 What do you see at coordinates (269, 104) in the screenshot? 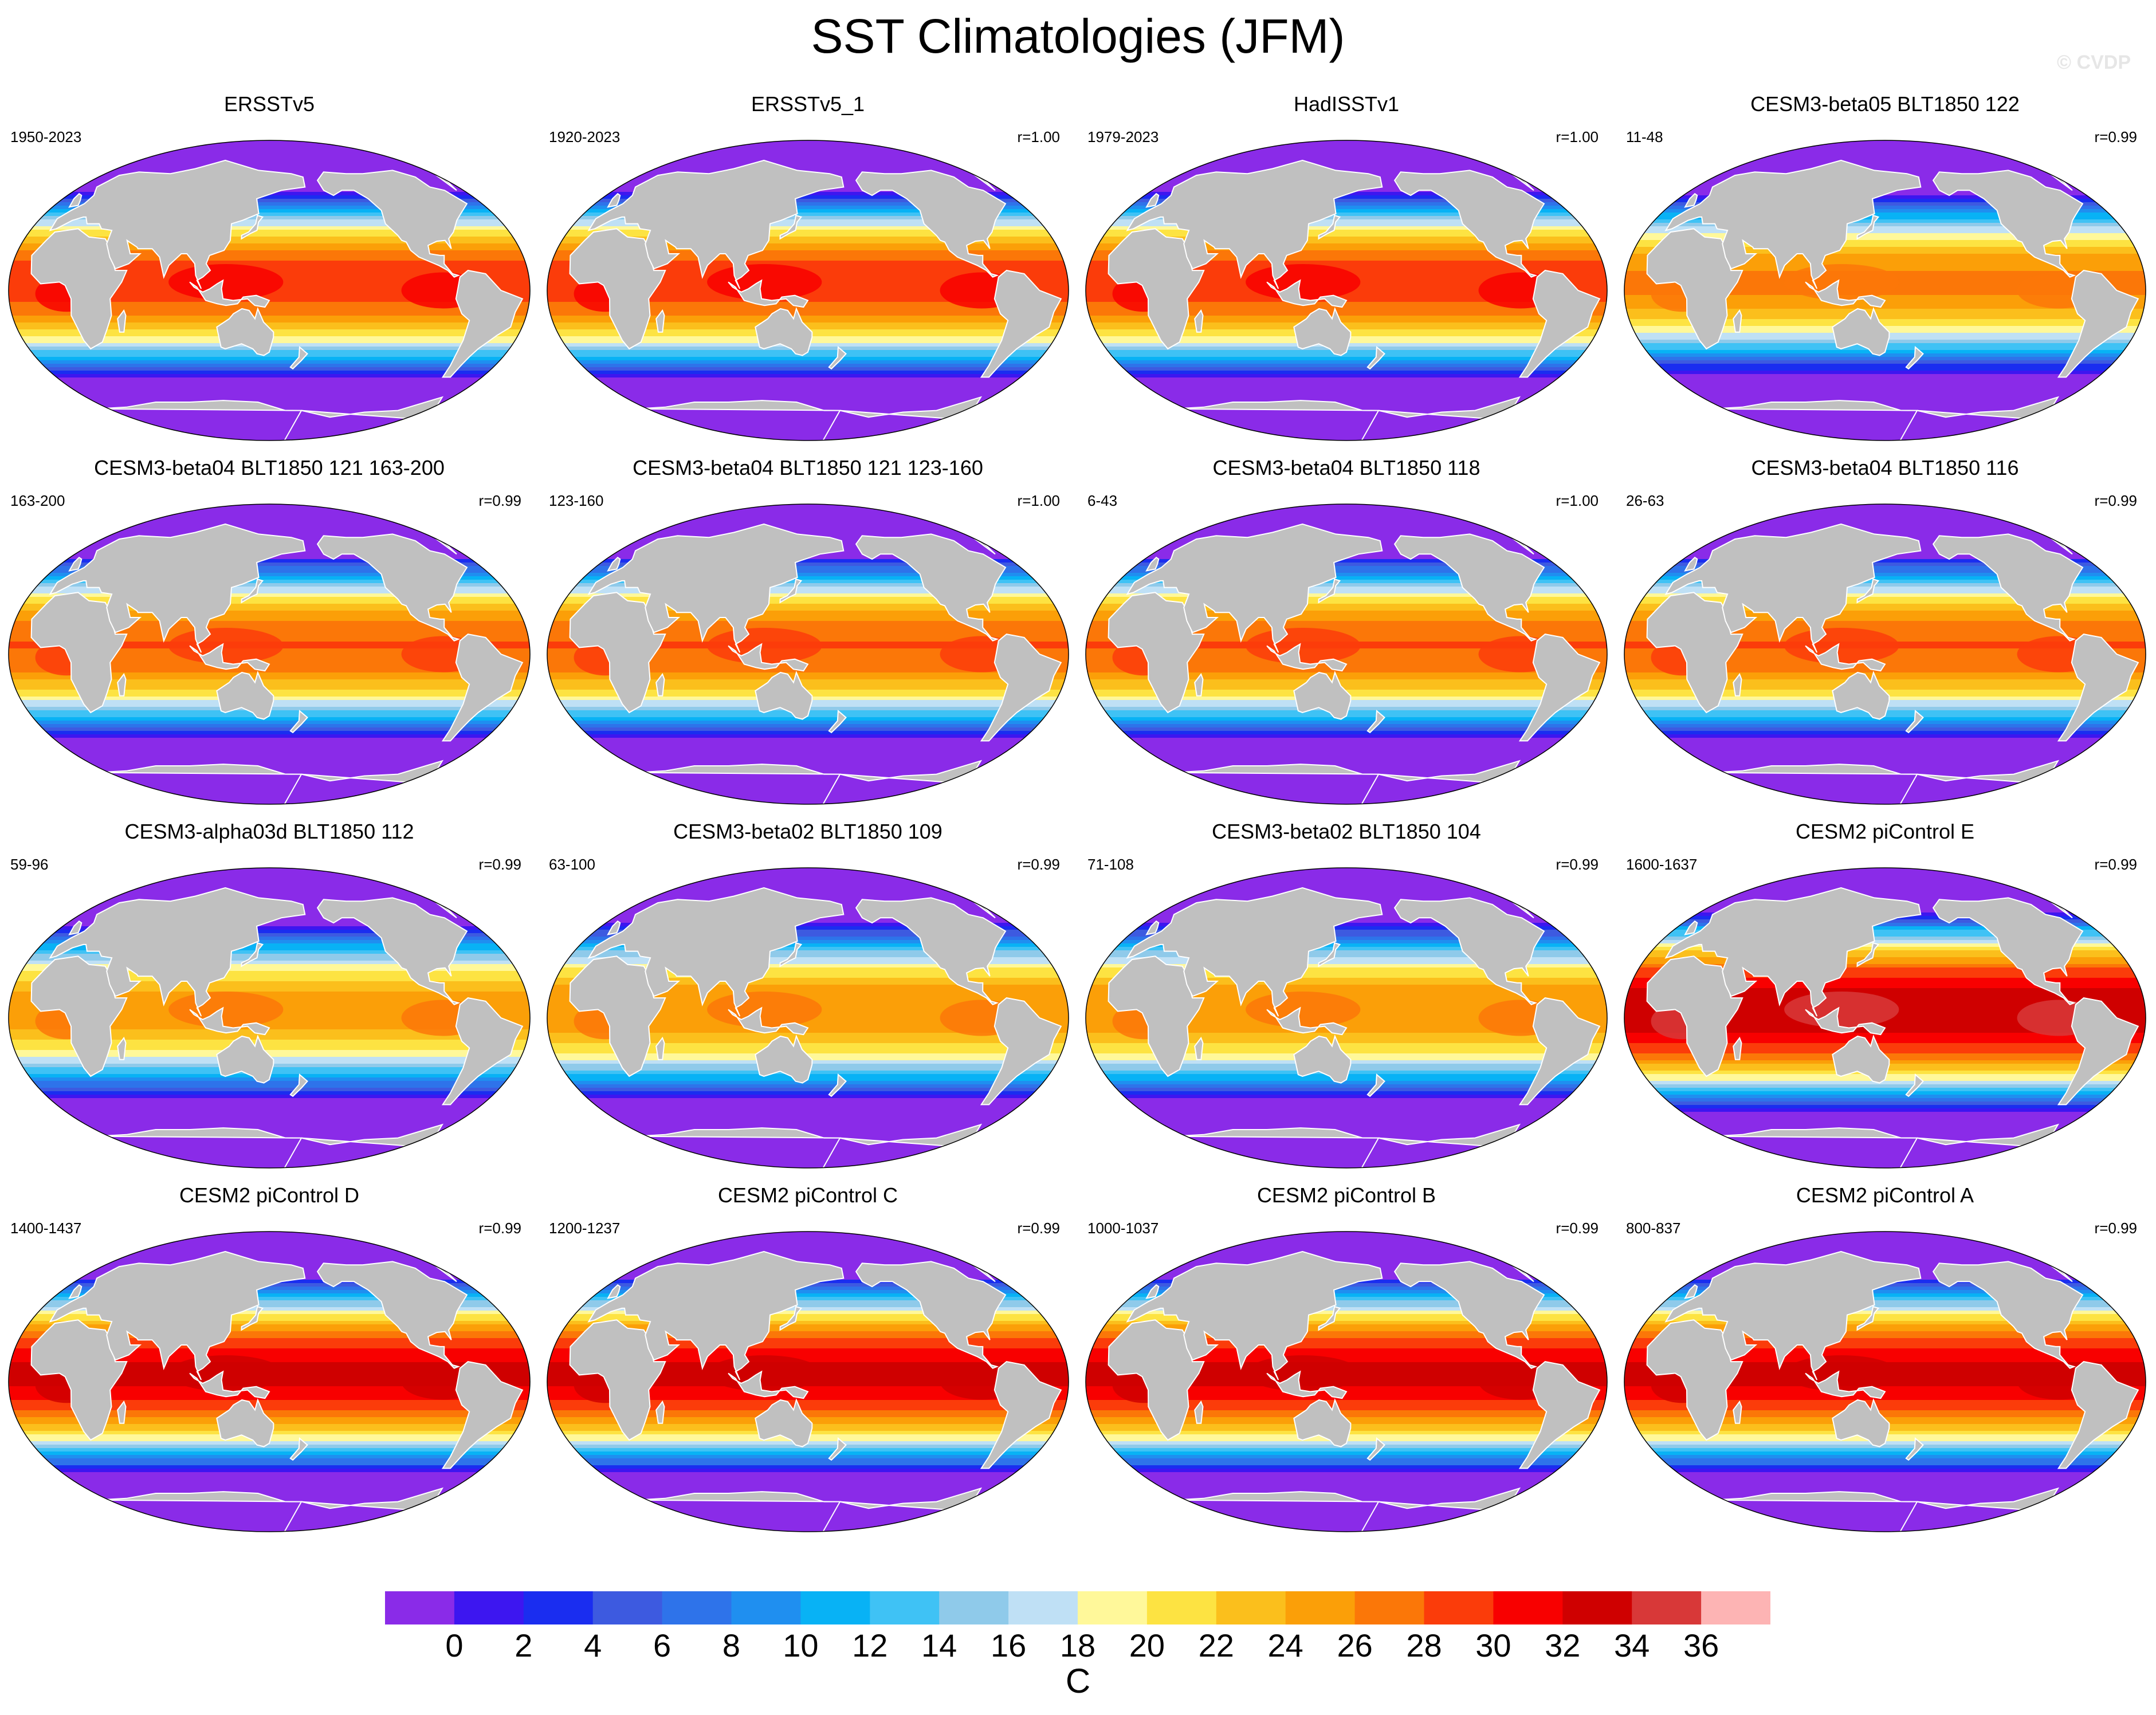
I see `panel-title: ERSSTv5` at bounding box center [269, 104].